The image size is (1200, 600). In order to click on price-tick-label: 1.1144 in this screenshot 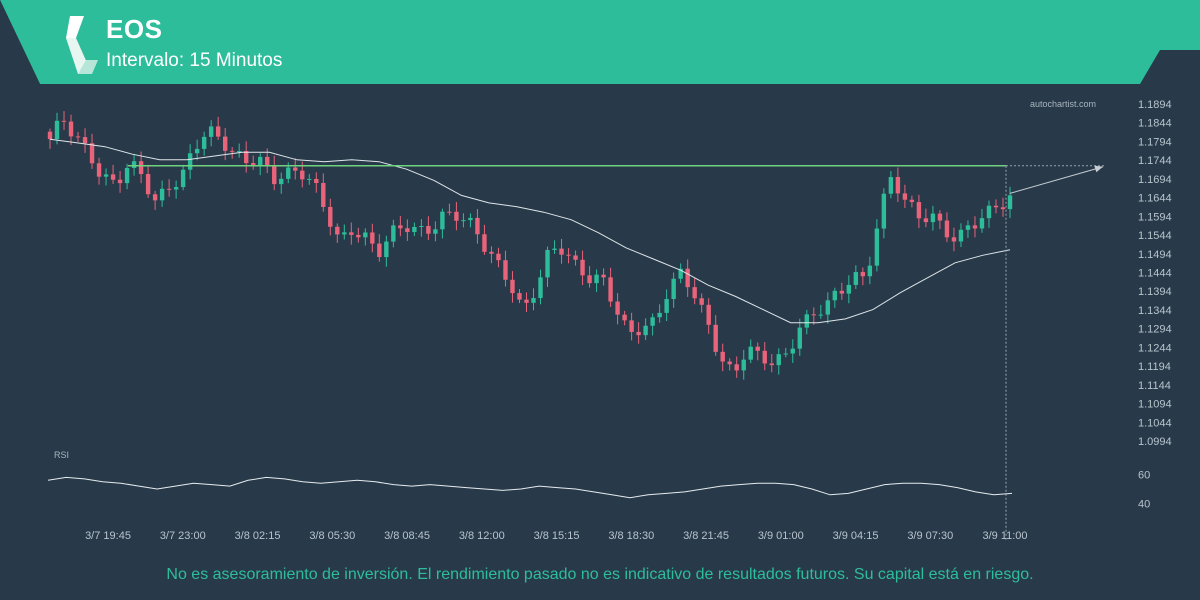, I will do `click(1154, 386)`.